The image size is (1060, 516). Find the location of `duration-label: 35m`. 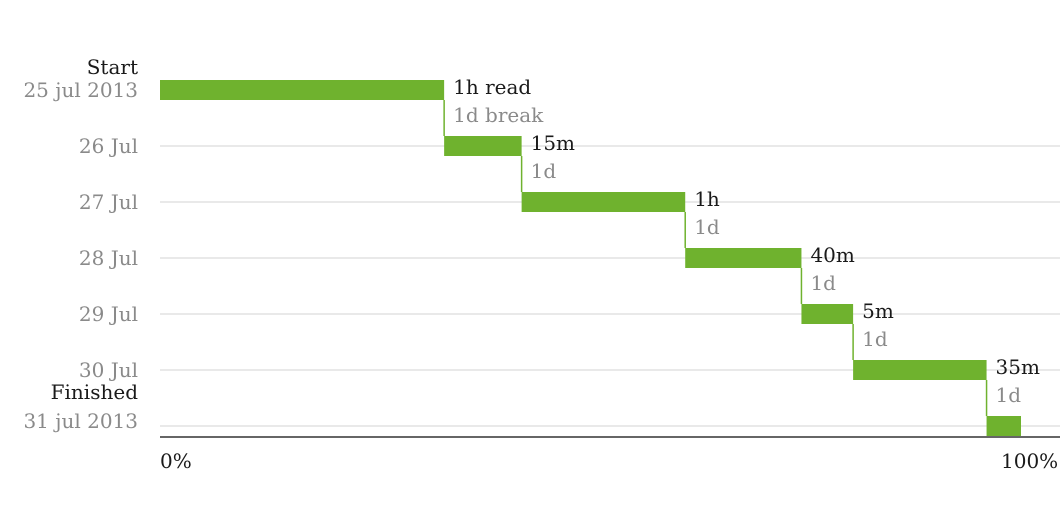

duration-label: 35m is located at coordinates (1018, 367).